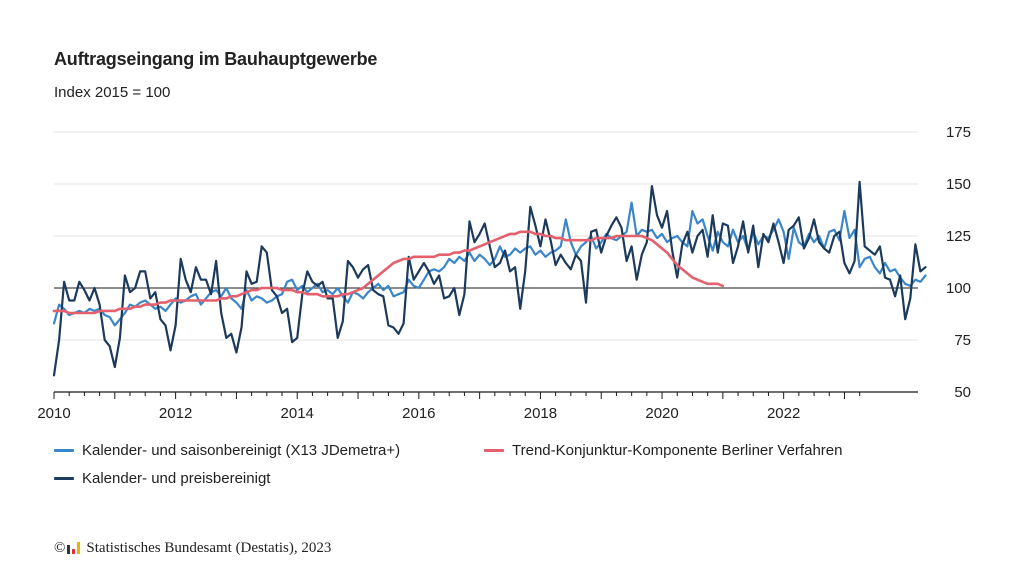 This screenshot has height=576, width=1024. Describe the element at coordinates (216, 59) in the screenshot. I see `chart-title: Auftragseingang im Bauhauptgewerbe` at that location.